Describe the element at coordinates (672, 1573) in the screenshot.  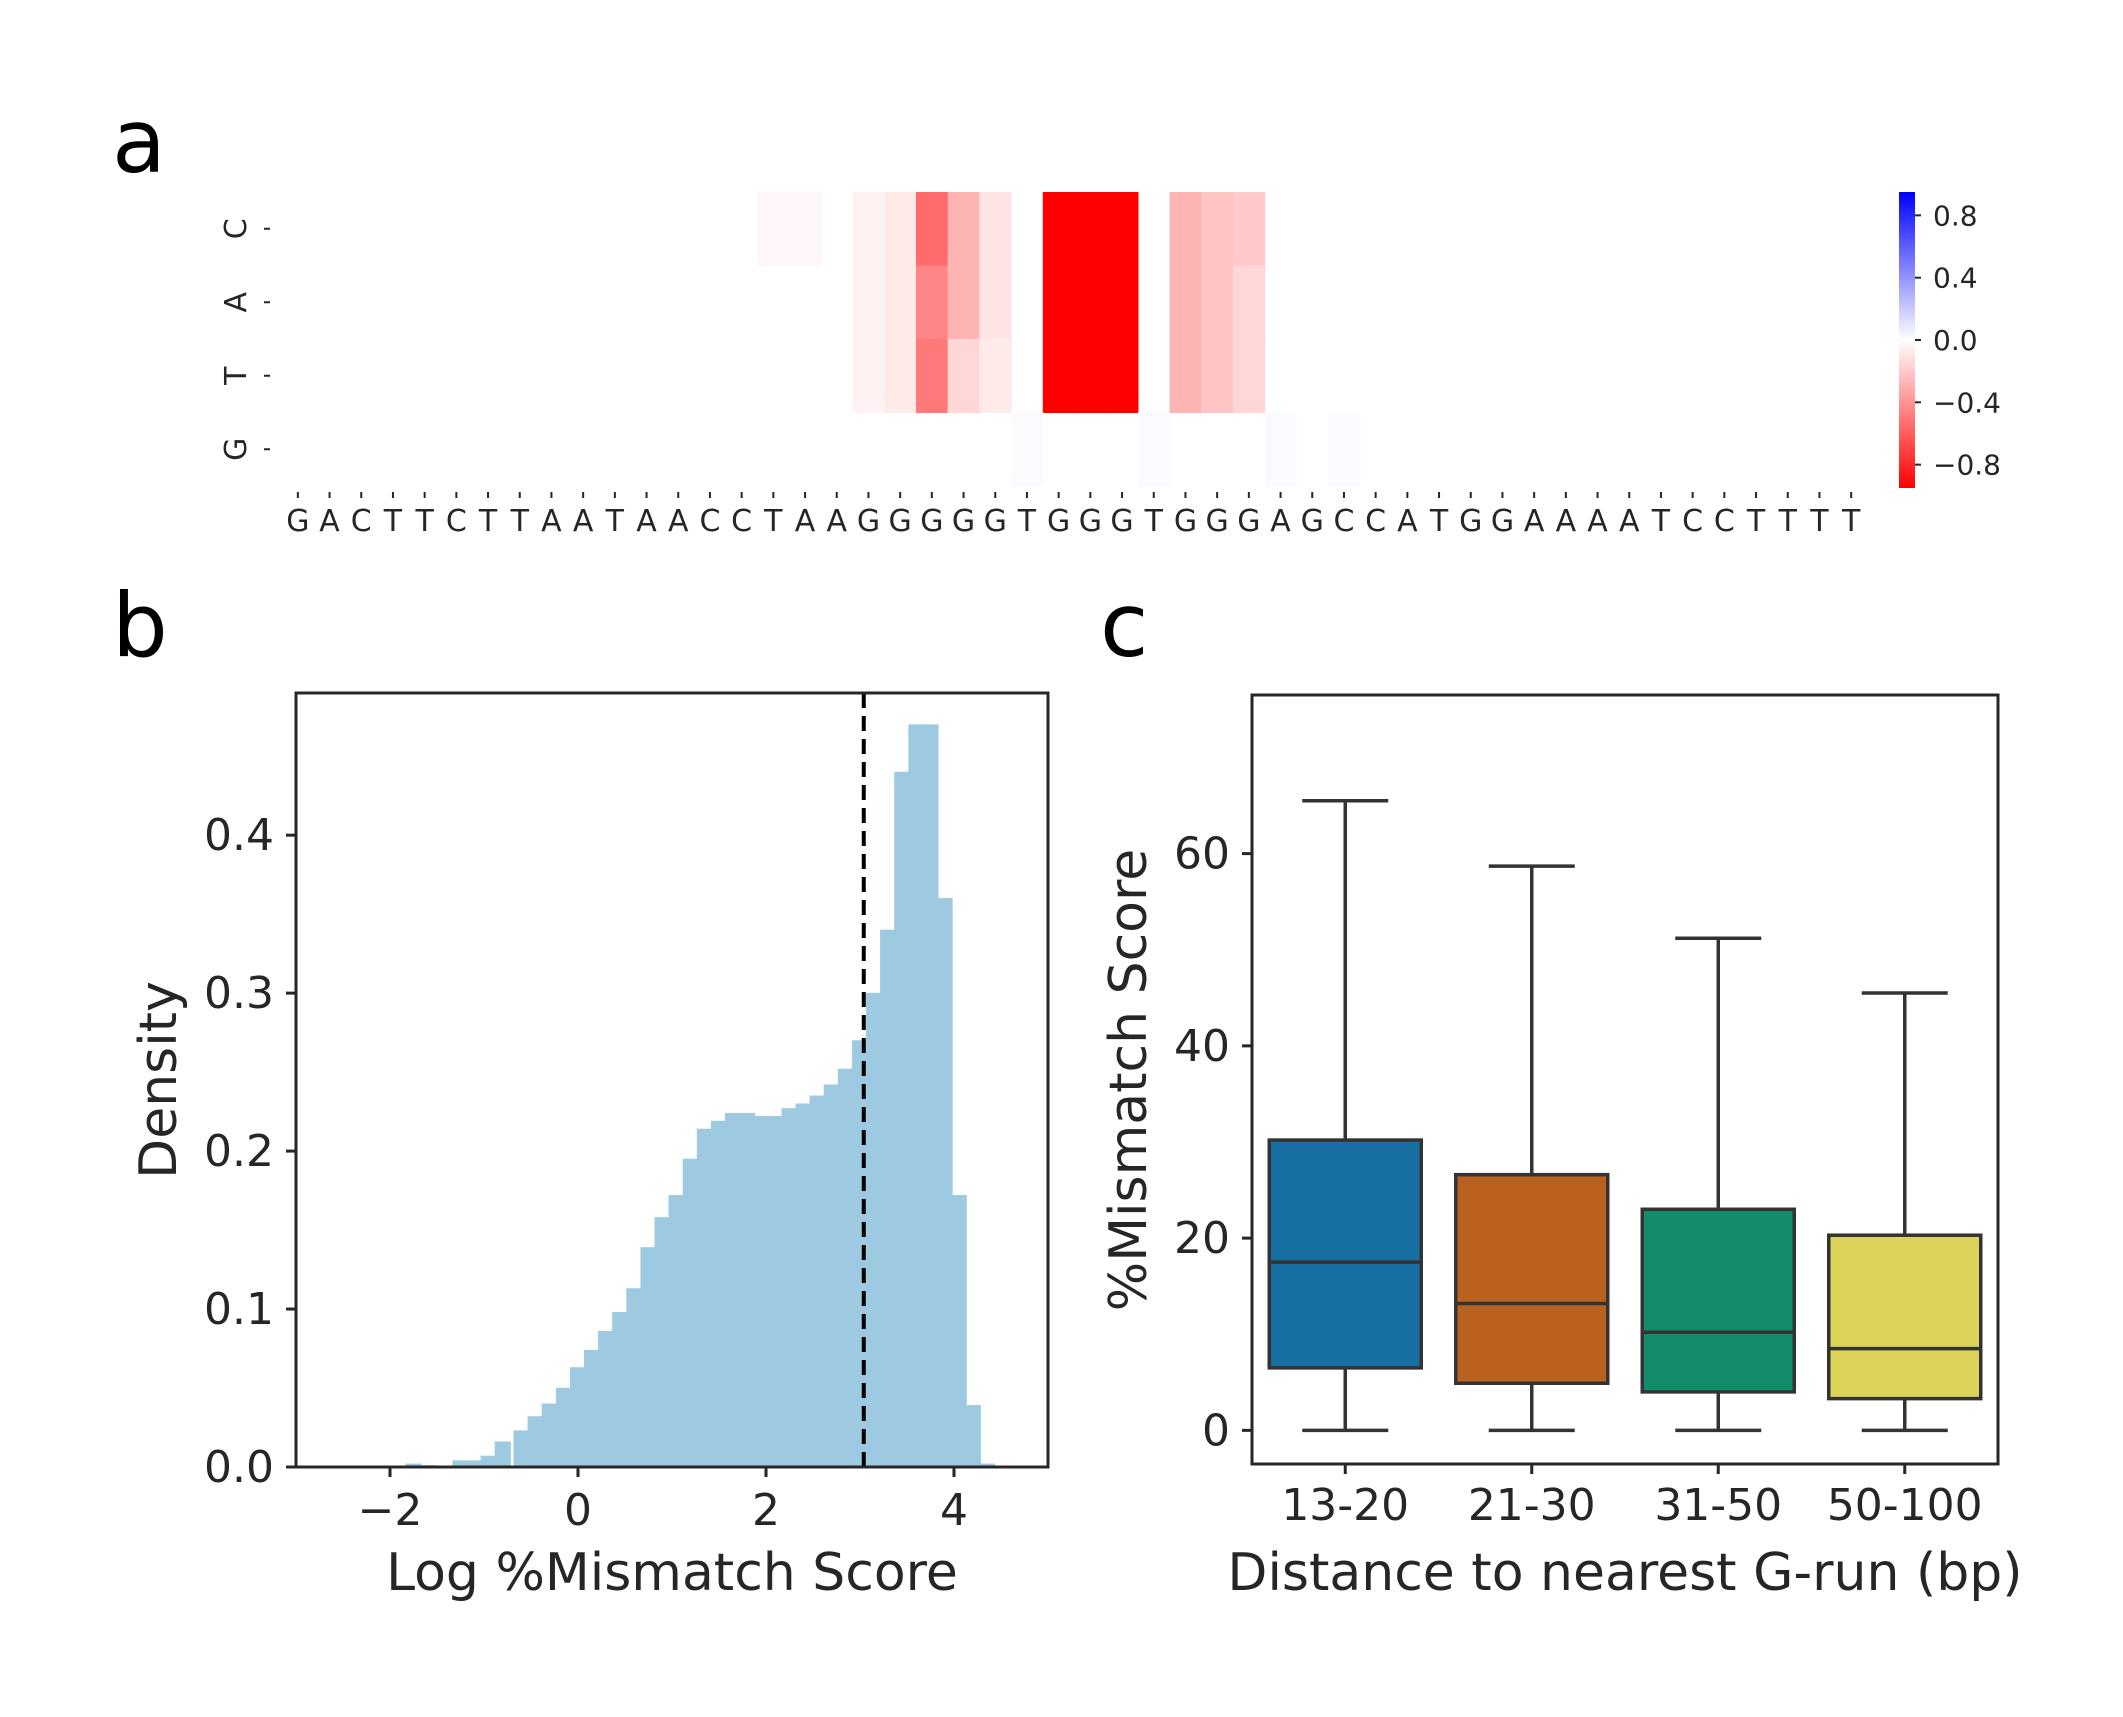
I see `histogram-x-label: Log %Mismatch Score` at that location.